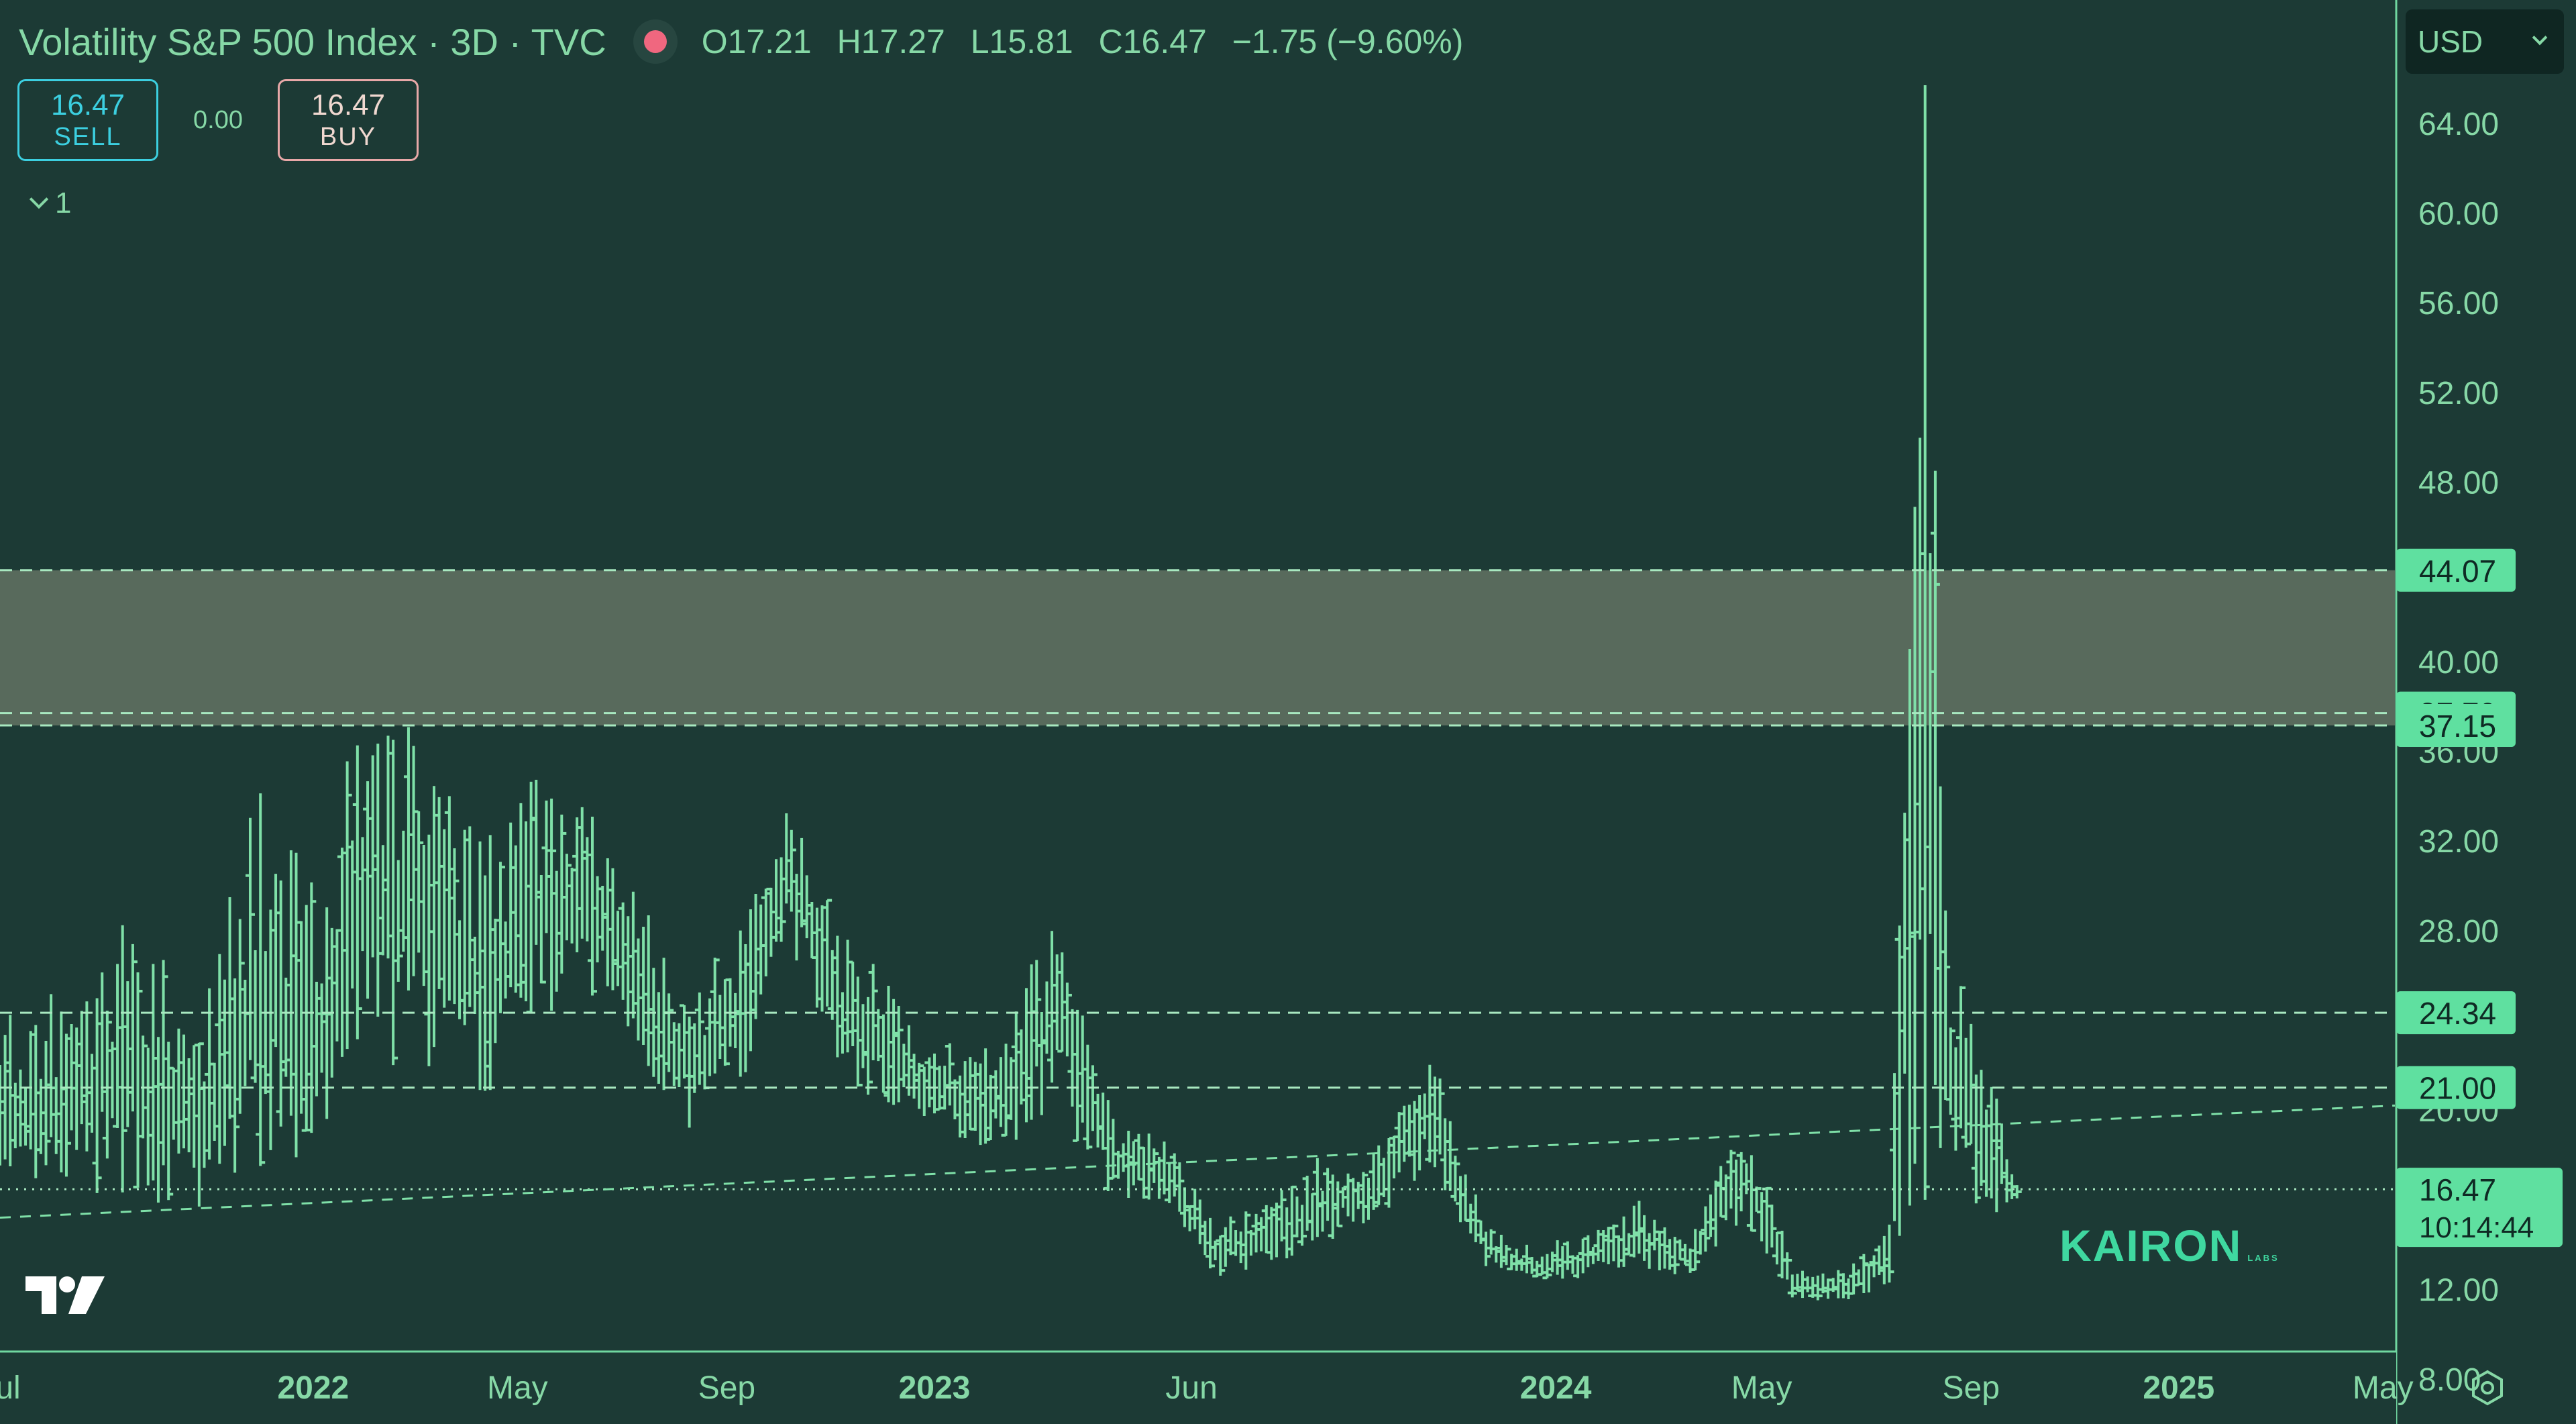  What do you see at coordinates (39, 199) in the screenshot?
I see `chevron-down-icon` at bounding box center [39, 199].